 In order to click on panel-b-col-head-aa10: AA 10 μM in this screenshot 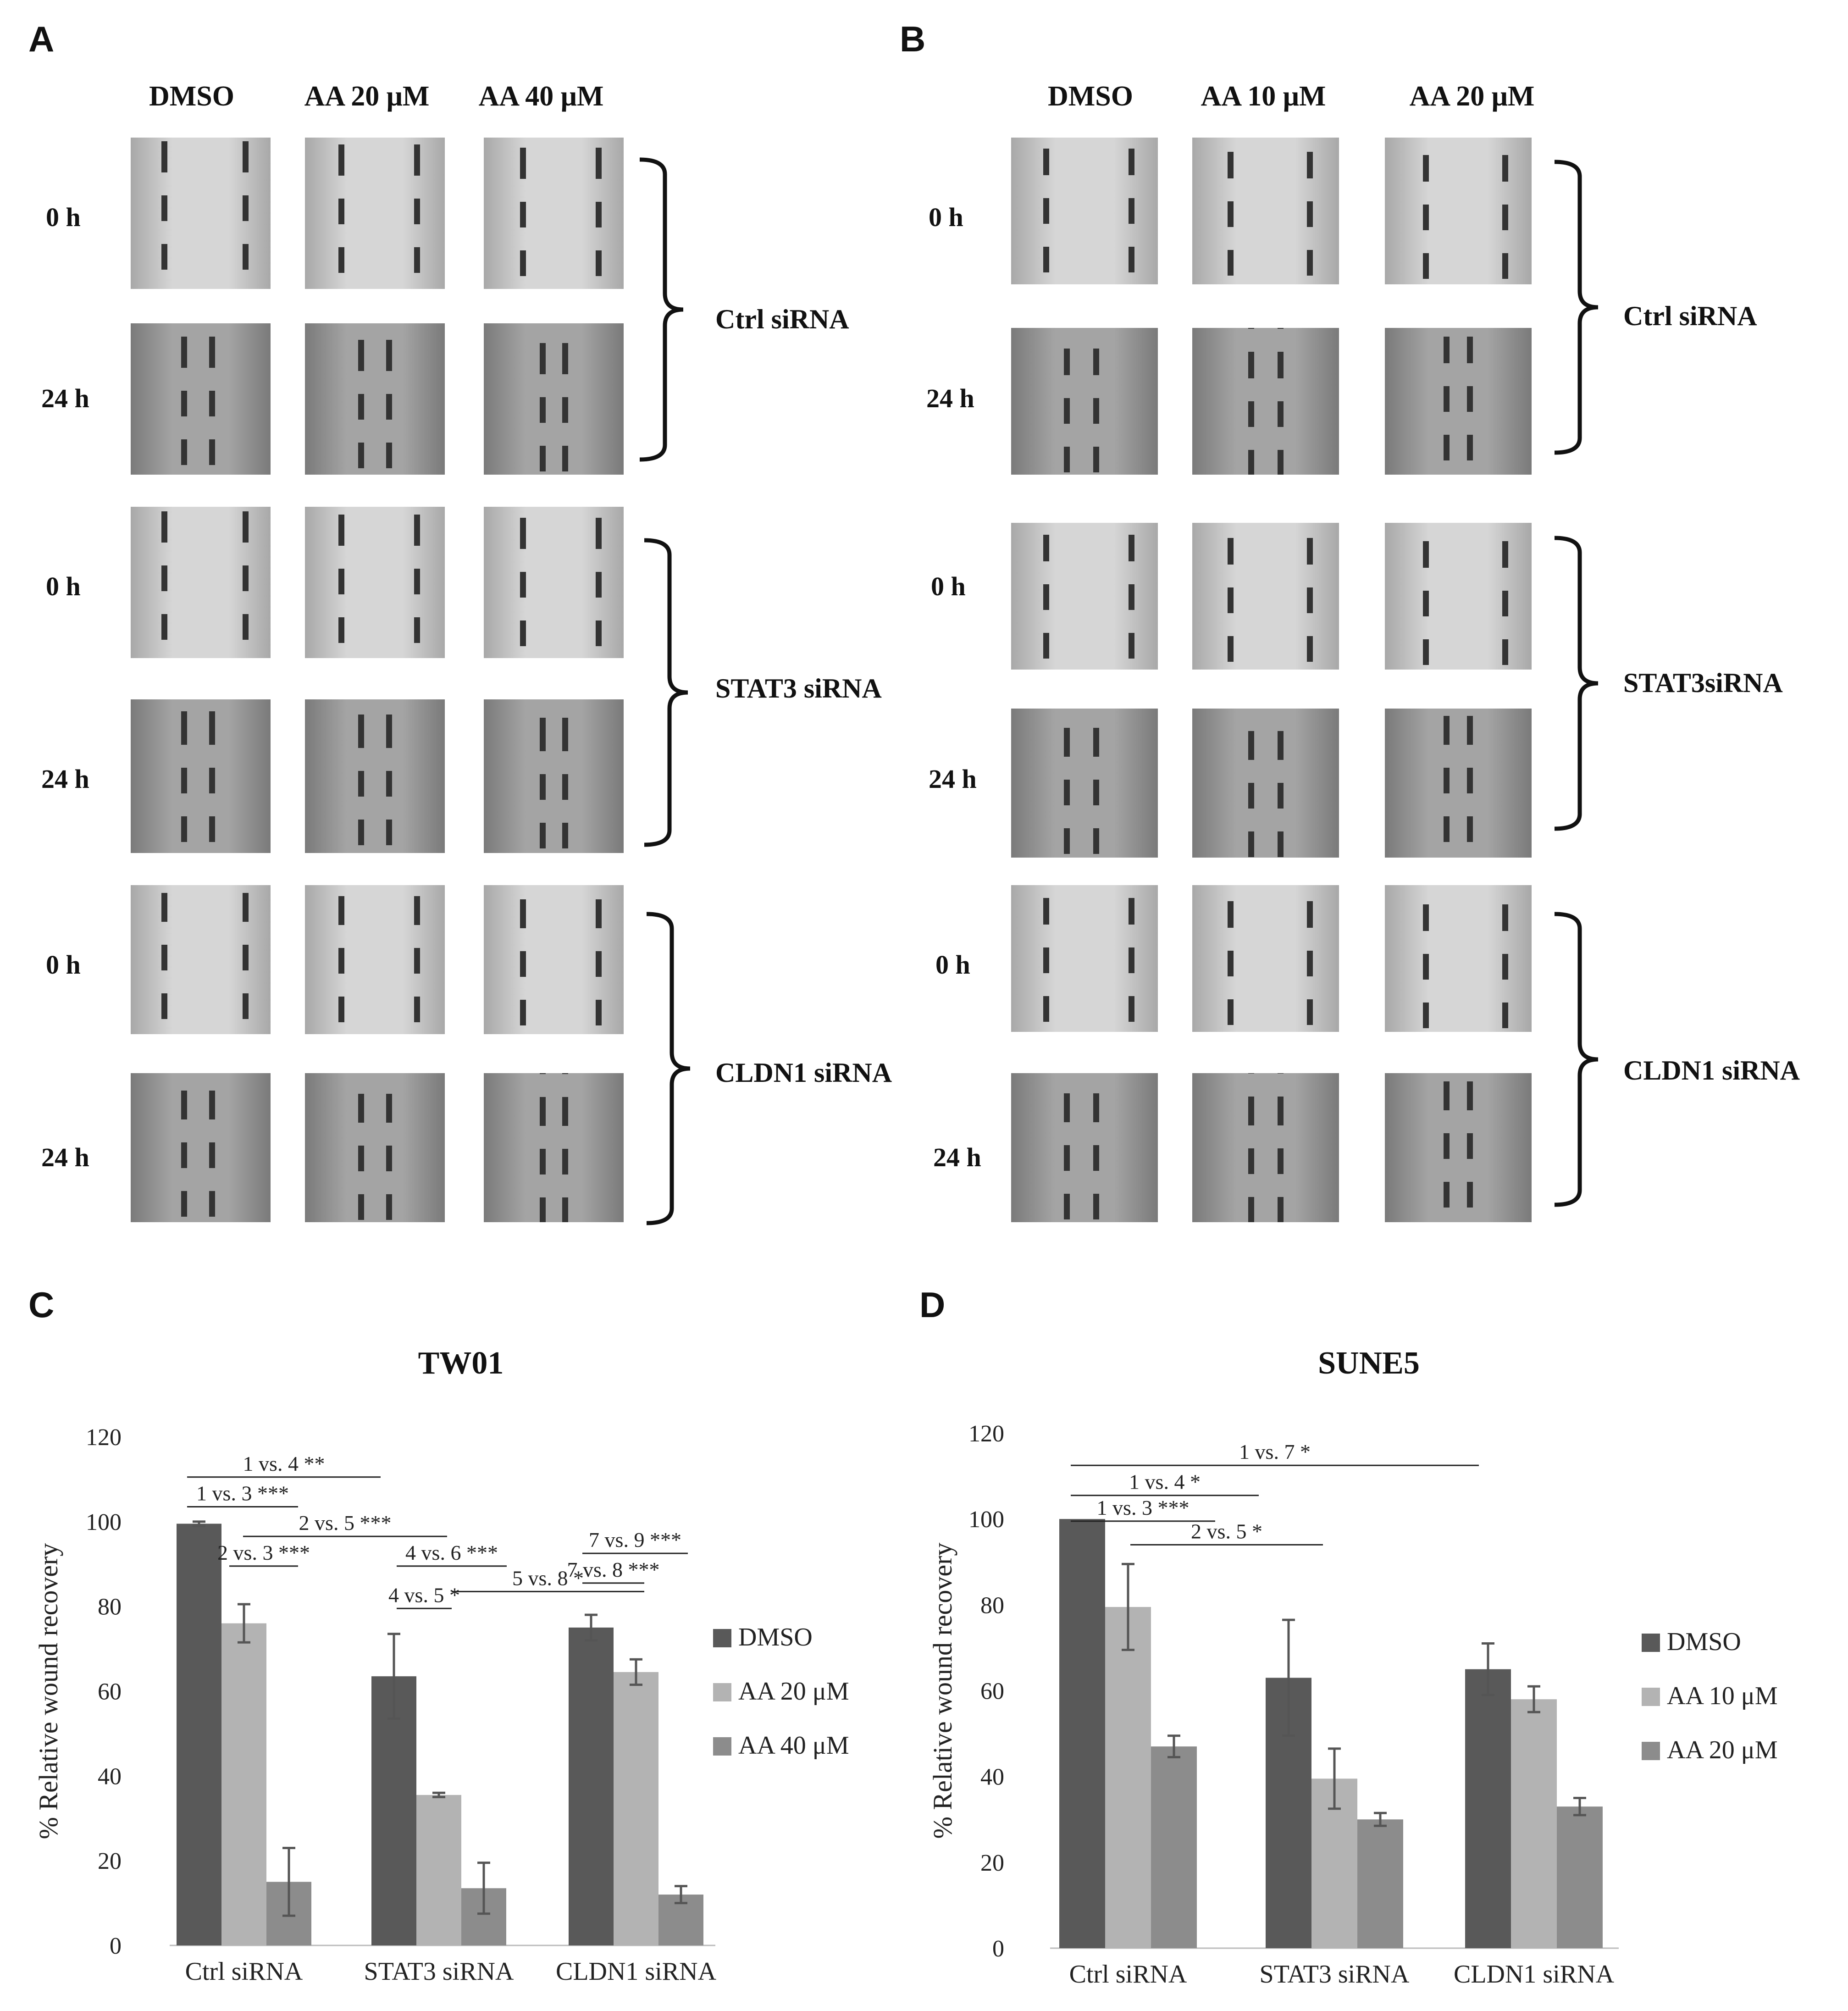, I will do `click(1263, 96)`.